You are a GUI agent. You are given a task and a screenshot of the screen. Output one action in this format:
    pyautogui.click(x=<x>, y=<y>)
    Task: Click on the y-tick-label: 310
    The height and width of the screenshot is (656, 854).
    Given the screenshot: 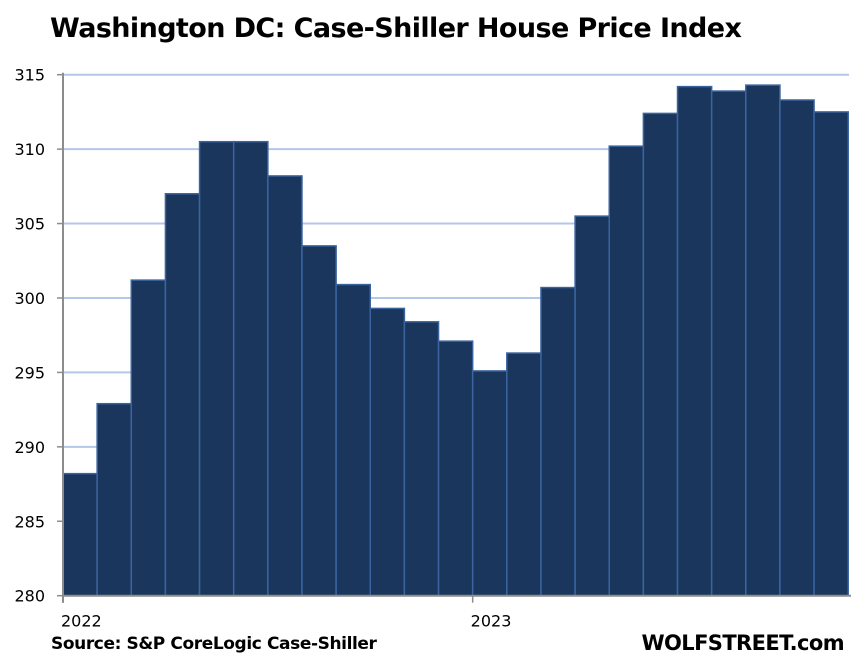 What is the action you would take?
    pyautogui.click(x=29, y=149)
    